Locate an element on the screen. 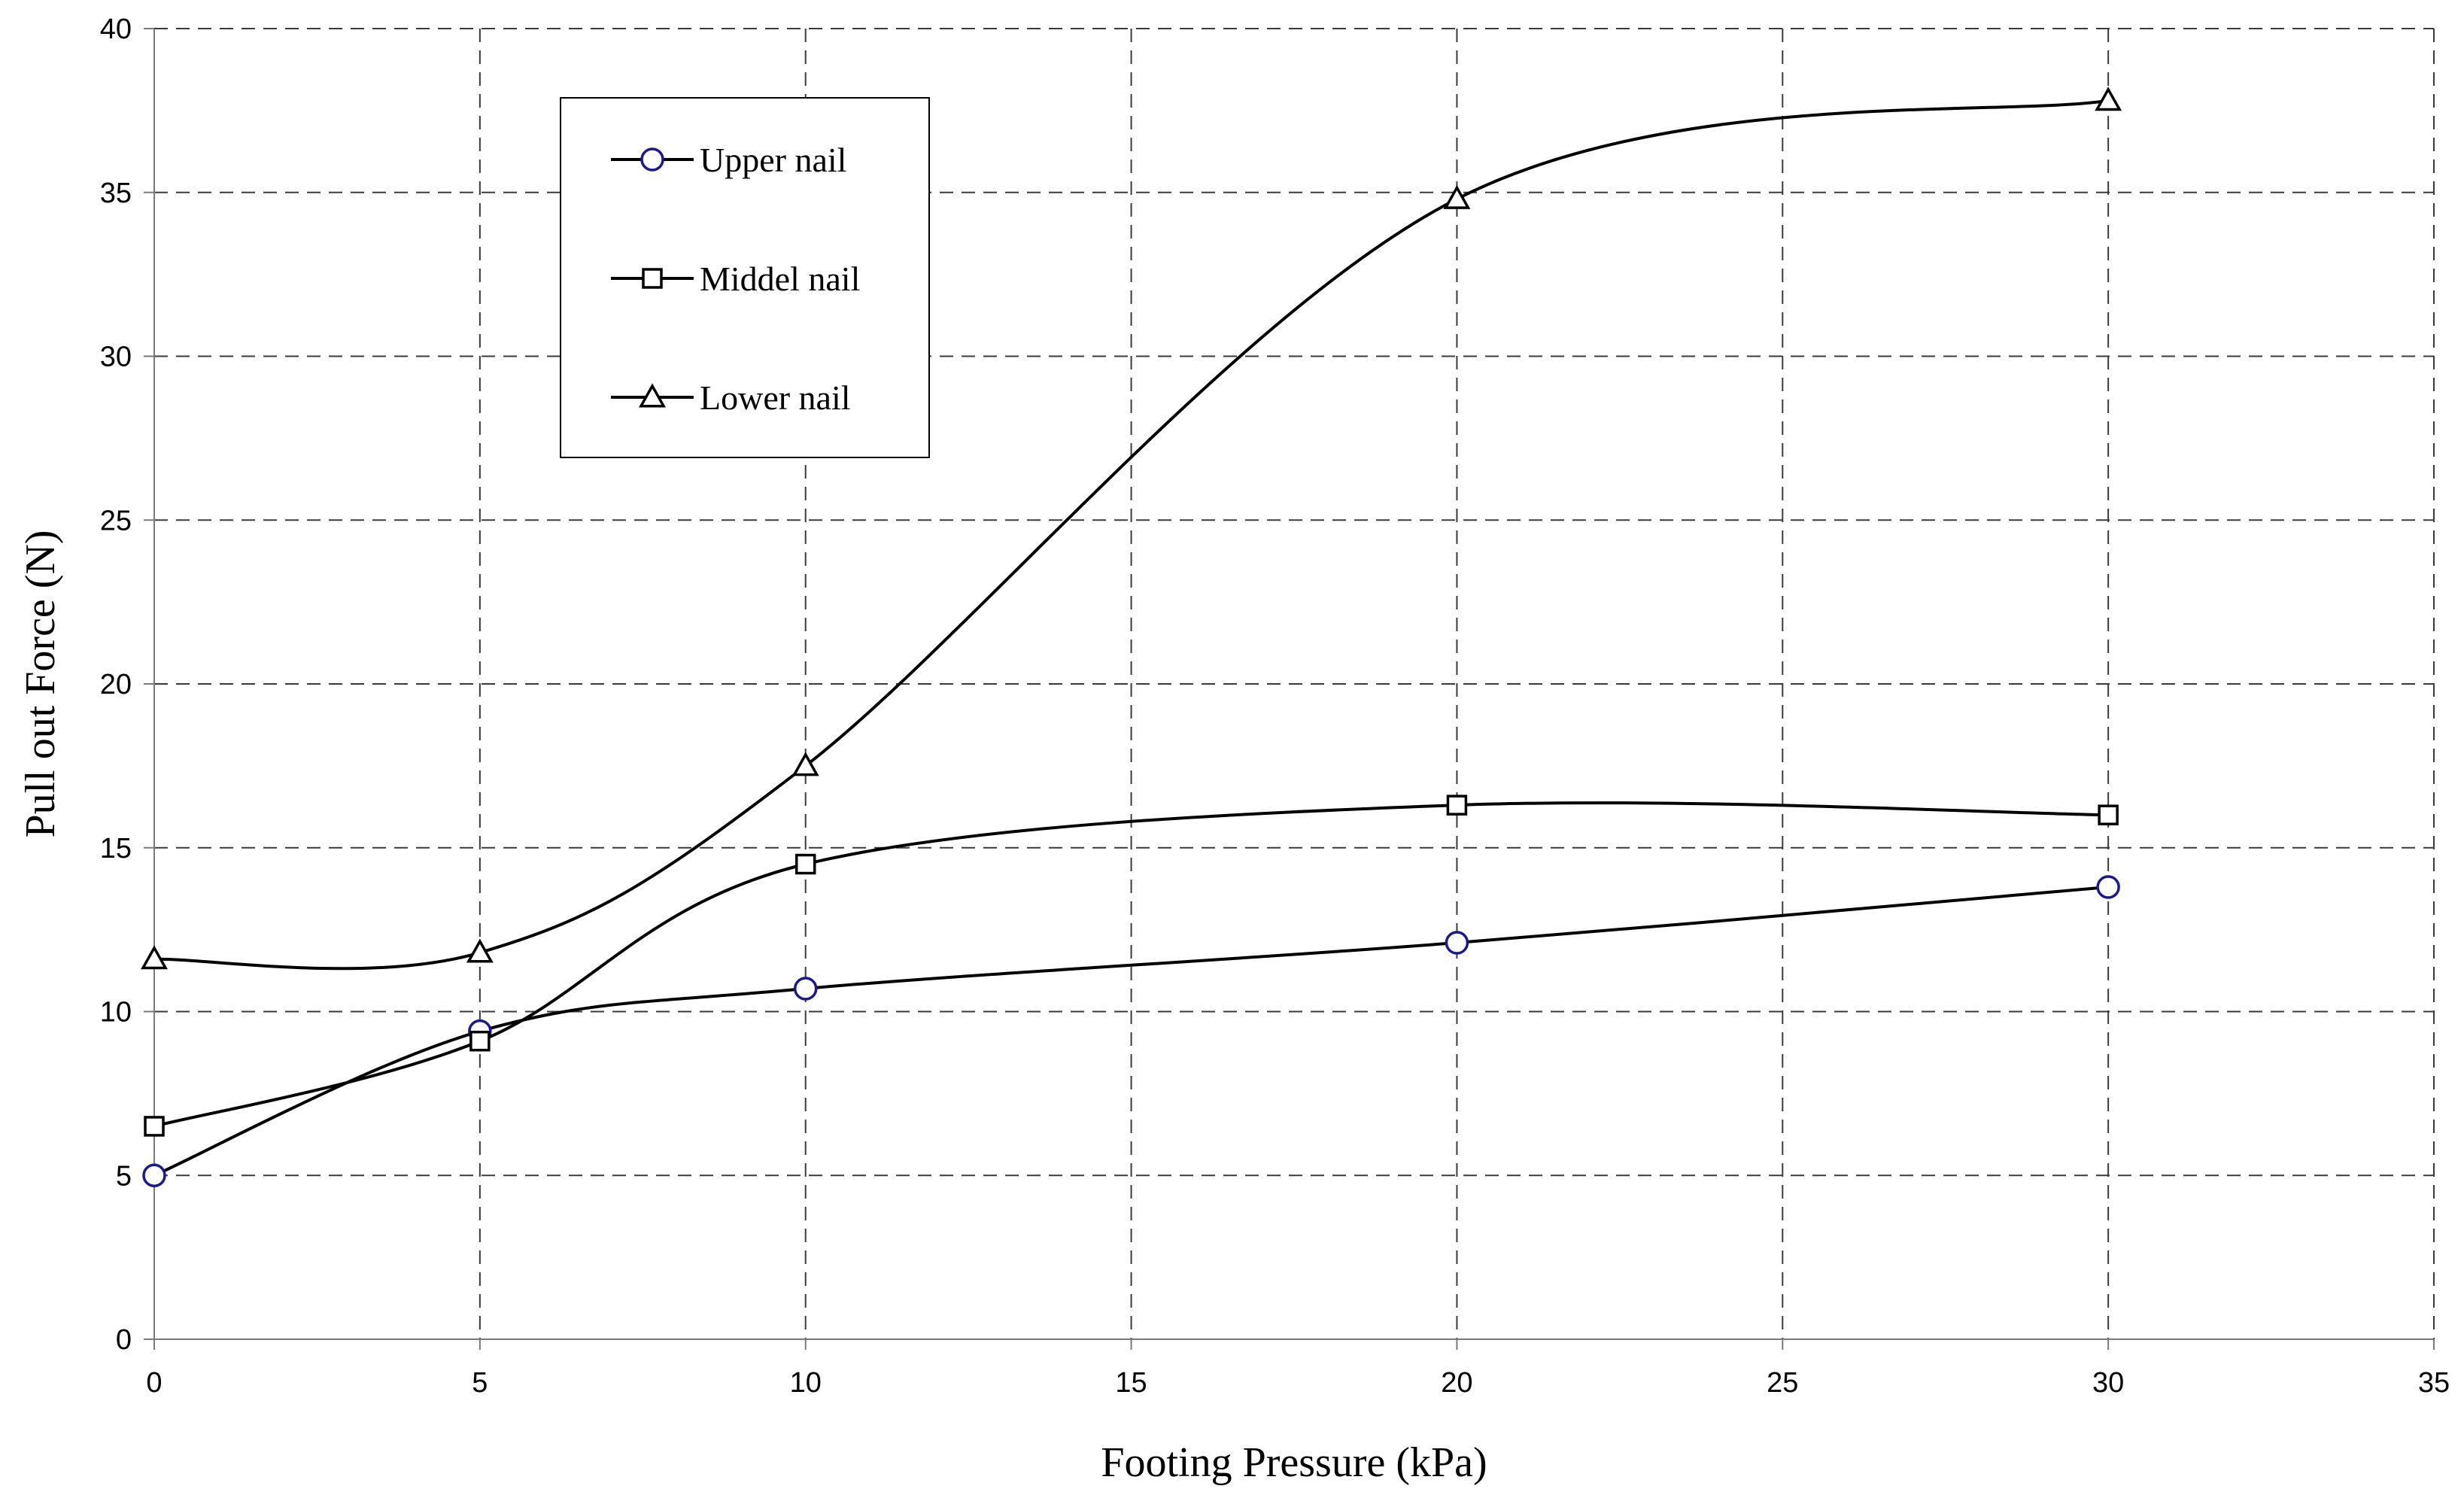 The width and height of the screenshot is (2464, 1498). x-tick-label: 0 is located at coordinates (154, 1383).